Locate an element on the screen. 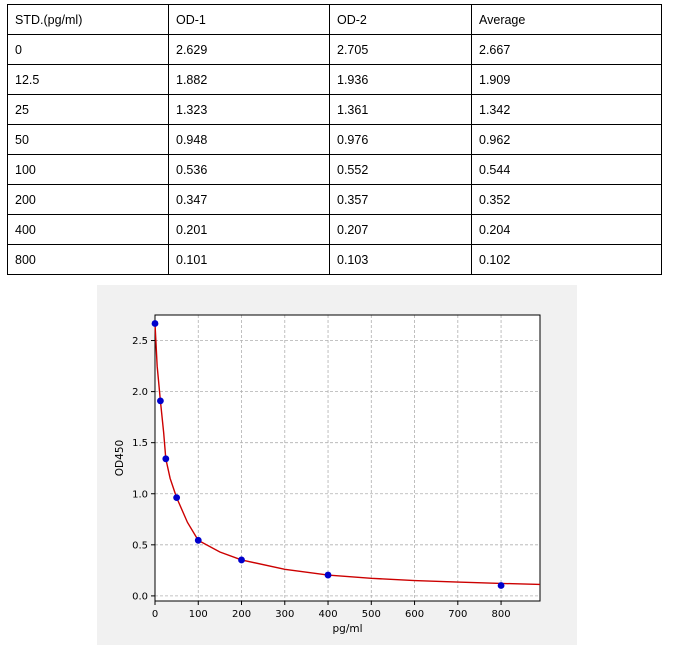 Image resolution: width=694 pixels, height=650 pixels. table-cell: 0.976 is located at coordinates (400, 139).